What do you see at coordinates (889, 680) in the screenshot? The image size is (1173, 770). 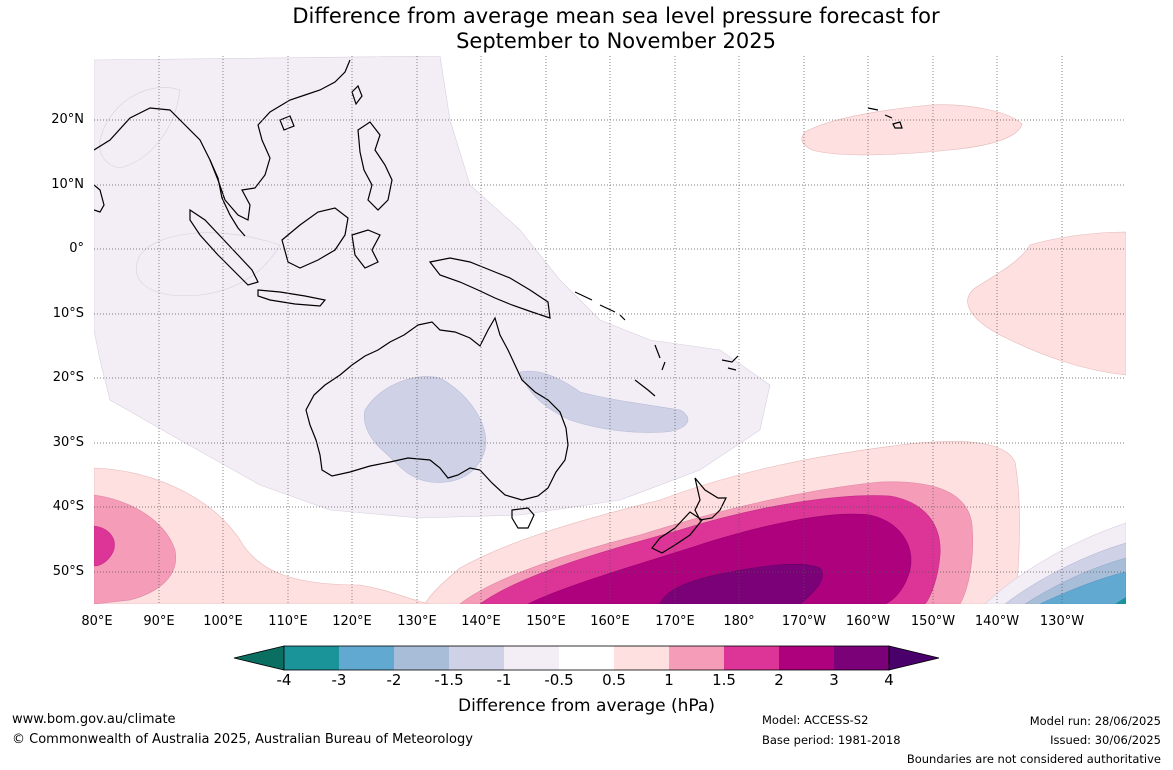 I see `colorbar-tick: 4` at bounding box center [889, 680].